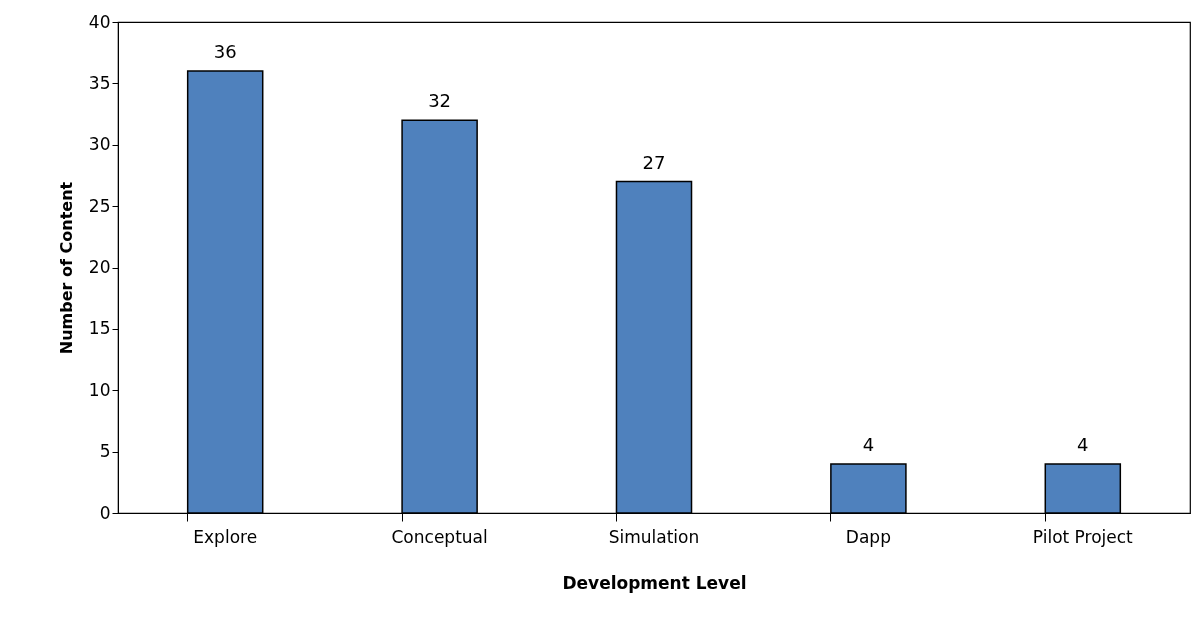 The width and height of the screenshot is (1202, 617). Describe the element at coordinates (99, 389) in the screenshot. I see `y-tick-label: 10` at that location.